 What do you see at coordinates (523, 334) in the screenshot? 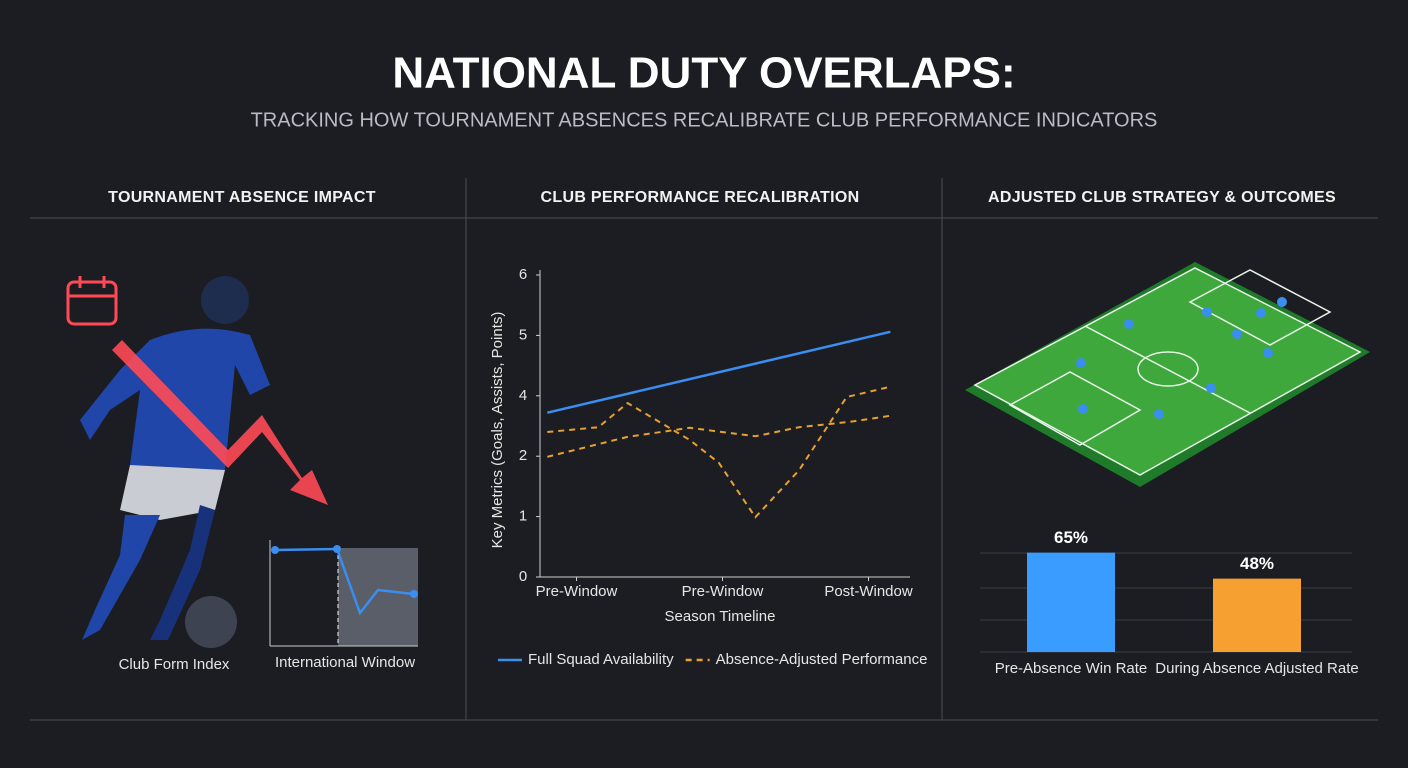
I see `y-tick-label: 5` at bounding box center [523, 334].